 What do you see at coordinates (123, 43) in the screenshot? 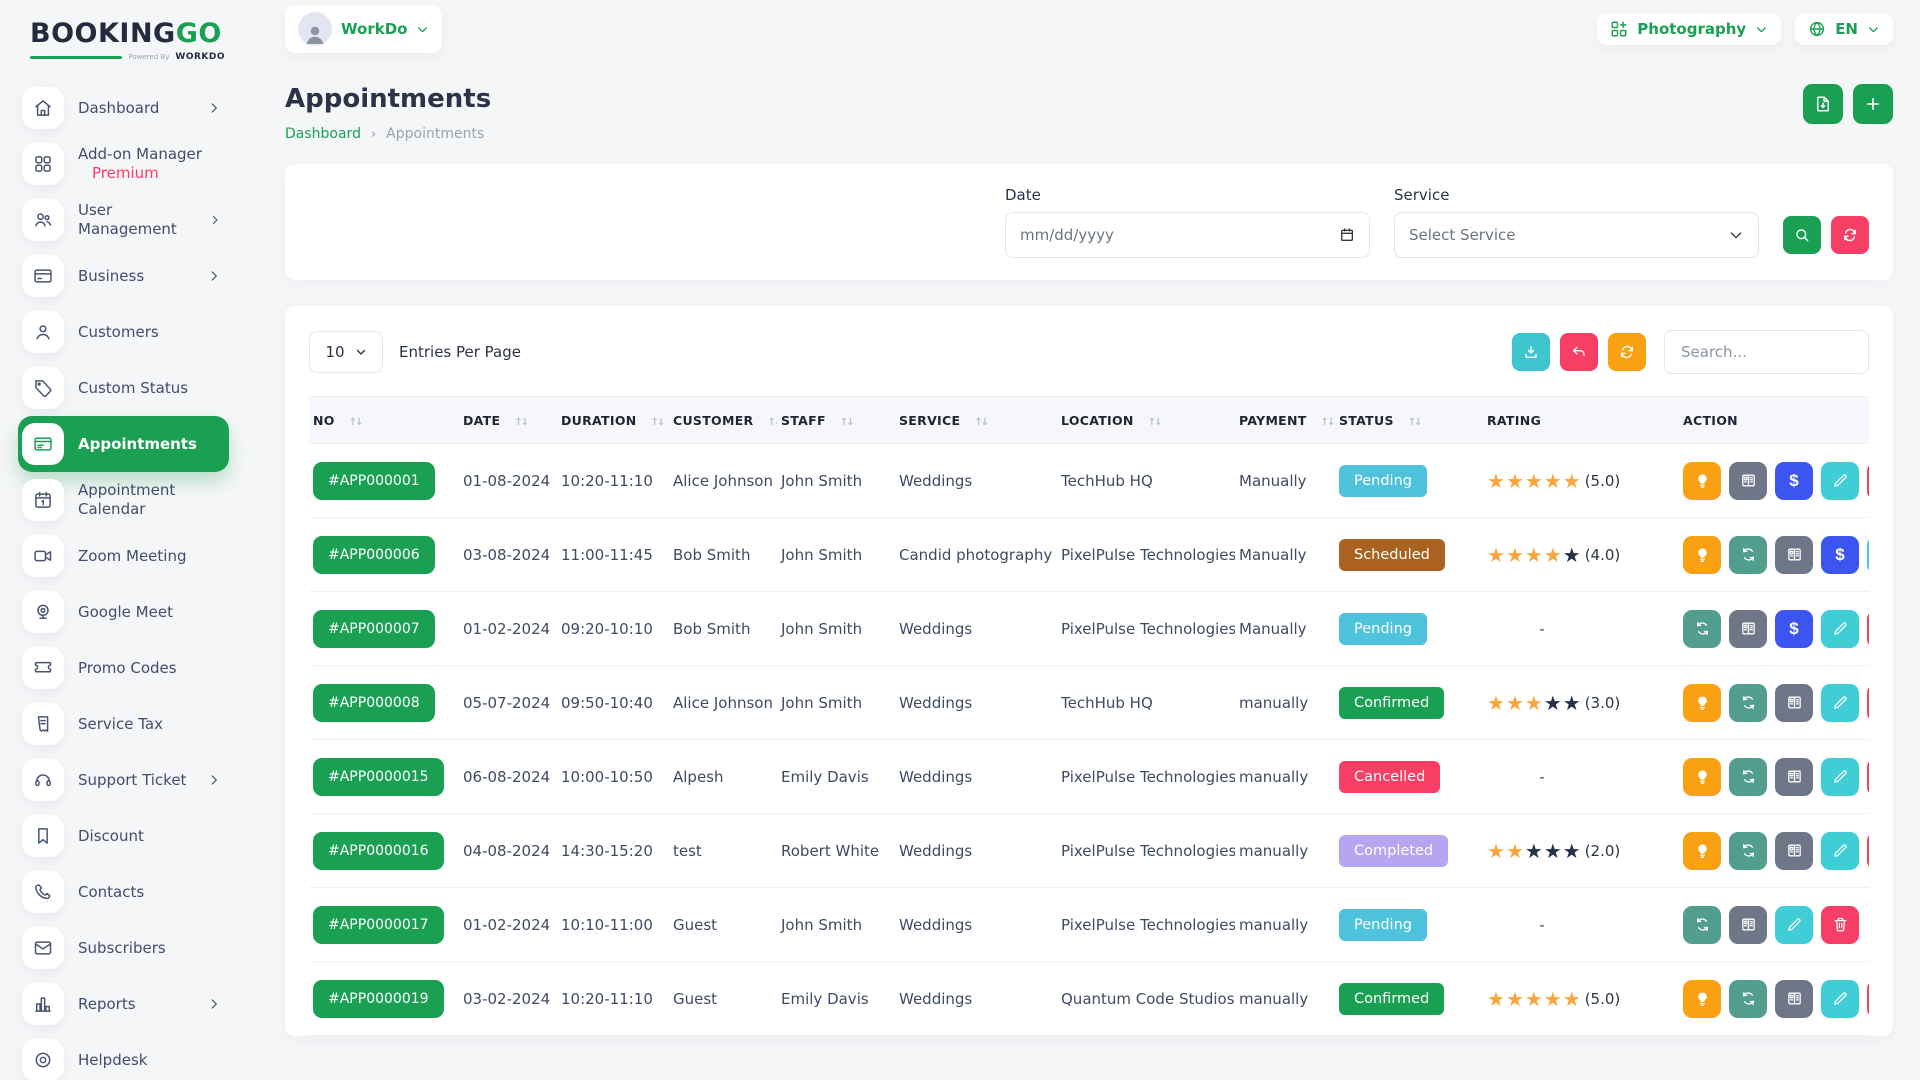
I see `brand-logo: BOOKINGGO Powered By WORKDO` at bounding box center [123, 43].